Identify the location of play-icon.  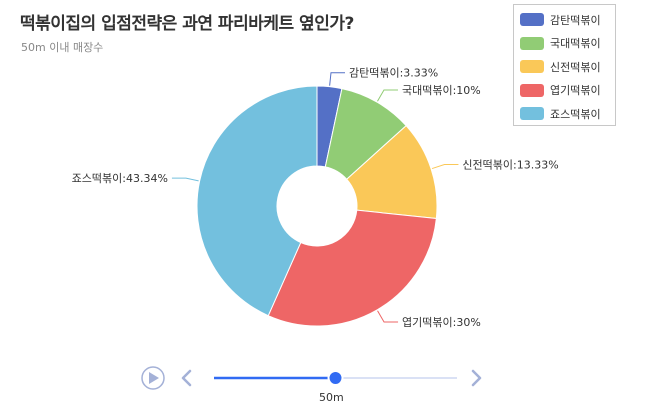
(153, 378).